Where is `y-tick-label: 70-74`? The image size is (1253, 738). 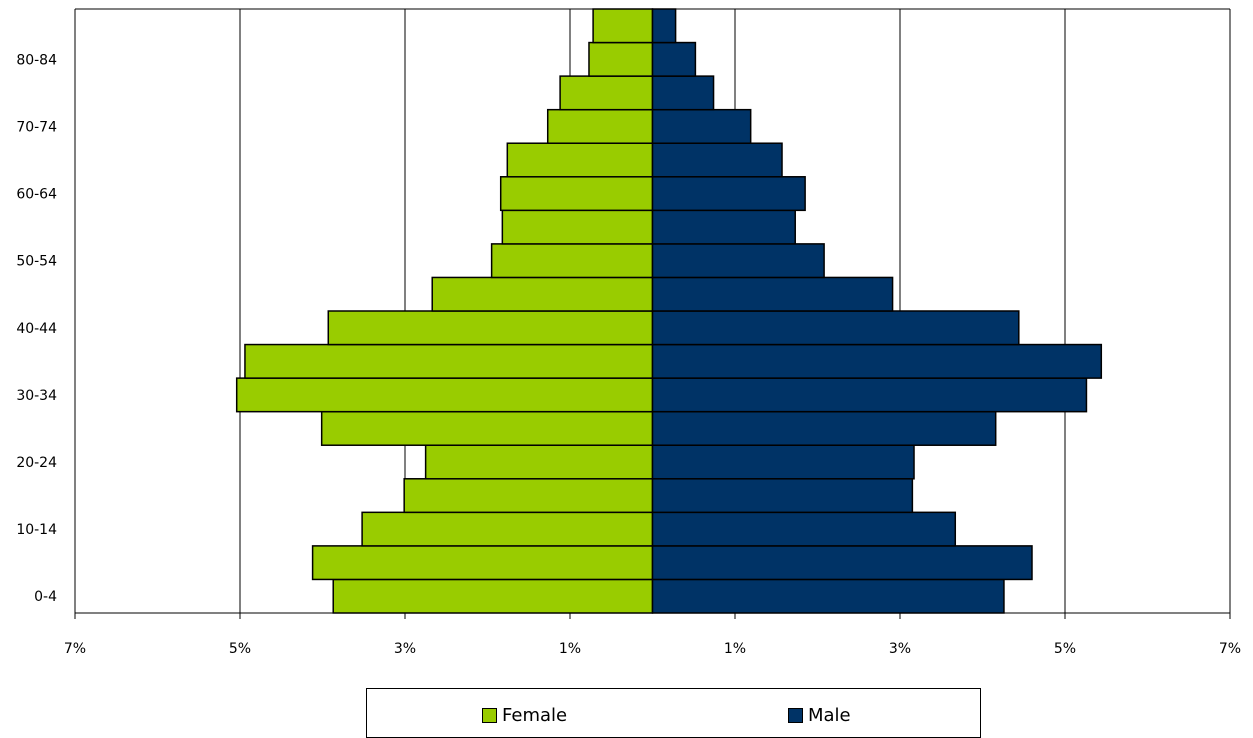 y-tick-label: 70-74 is located at coordinates (36, 127).